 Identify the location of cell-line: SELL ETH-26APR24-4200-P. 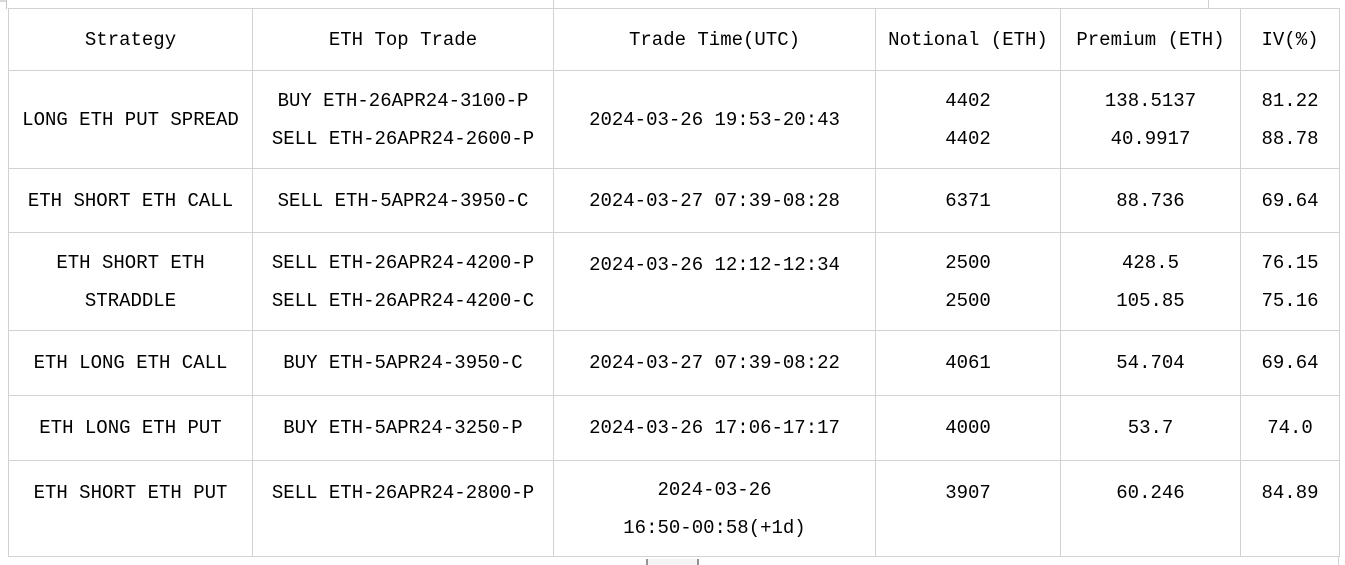
(403, 262).